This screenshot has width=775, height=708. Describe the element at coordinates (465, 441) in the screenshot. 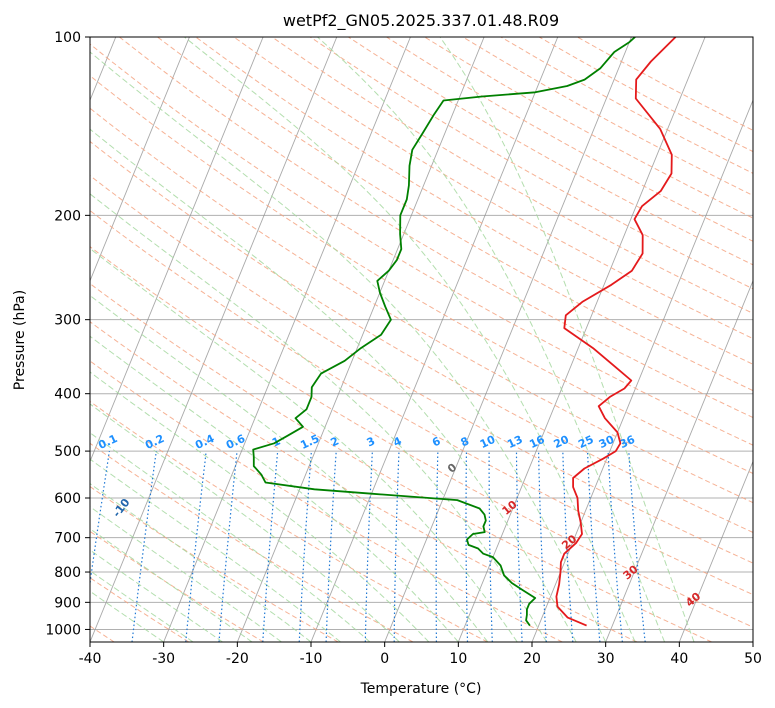

I see `mixing-ratio-label: 8` at that location.